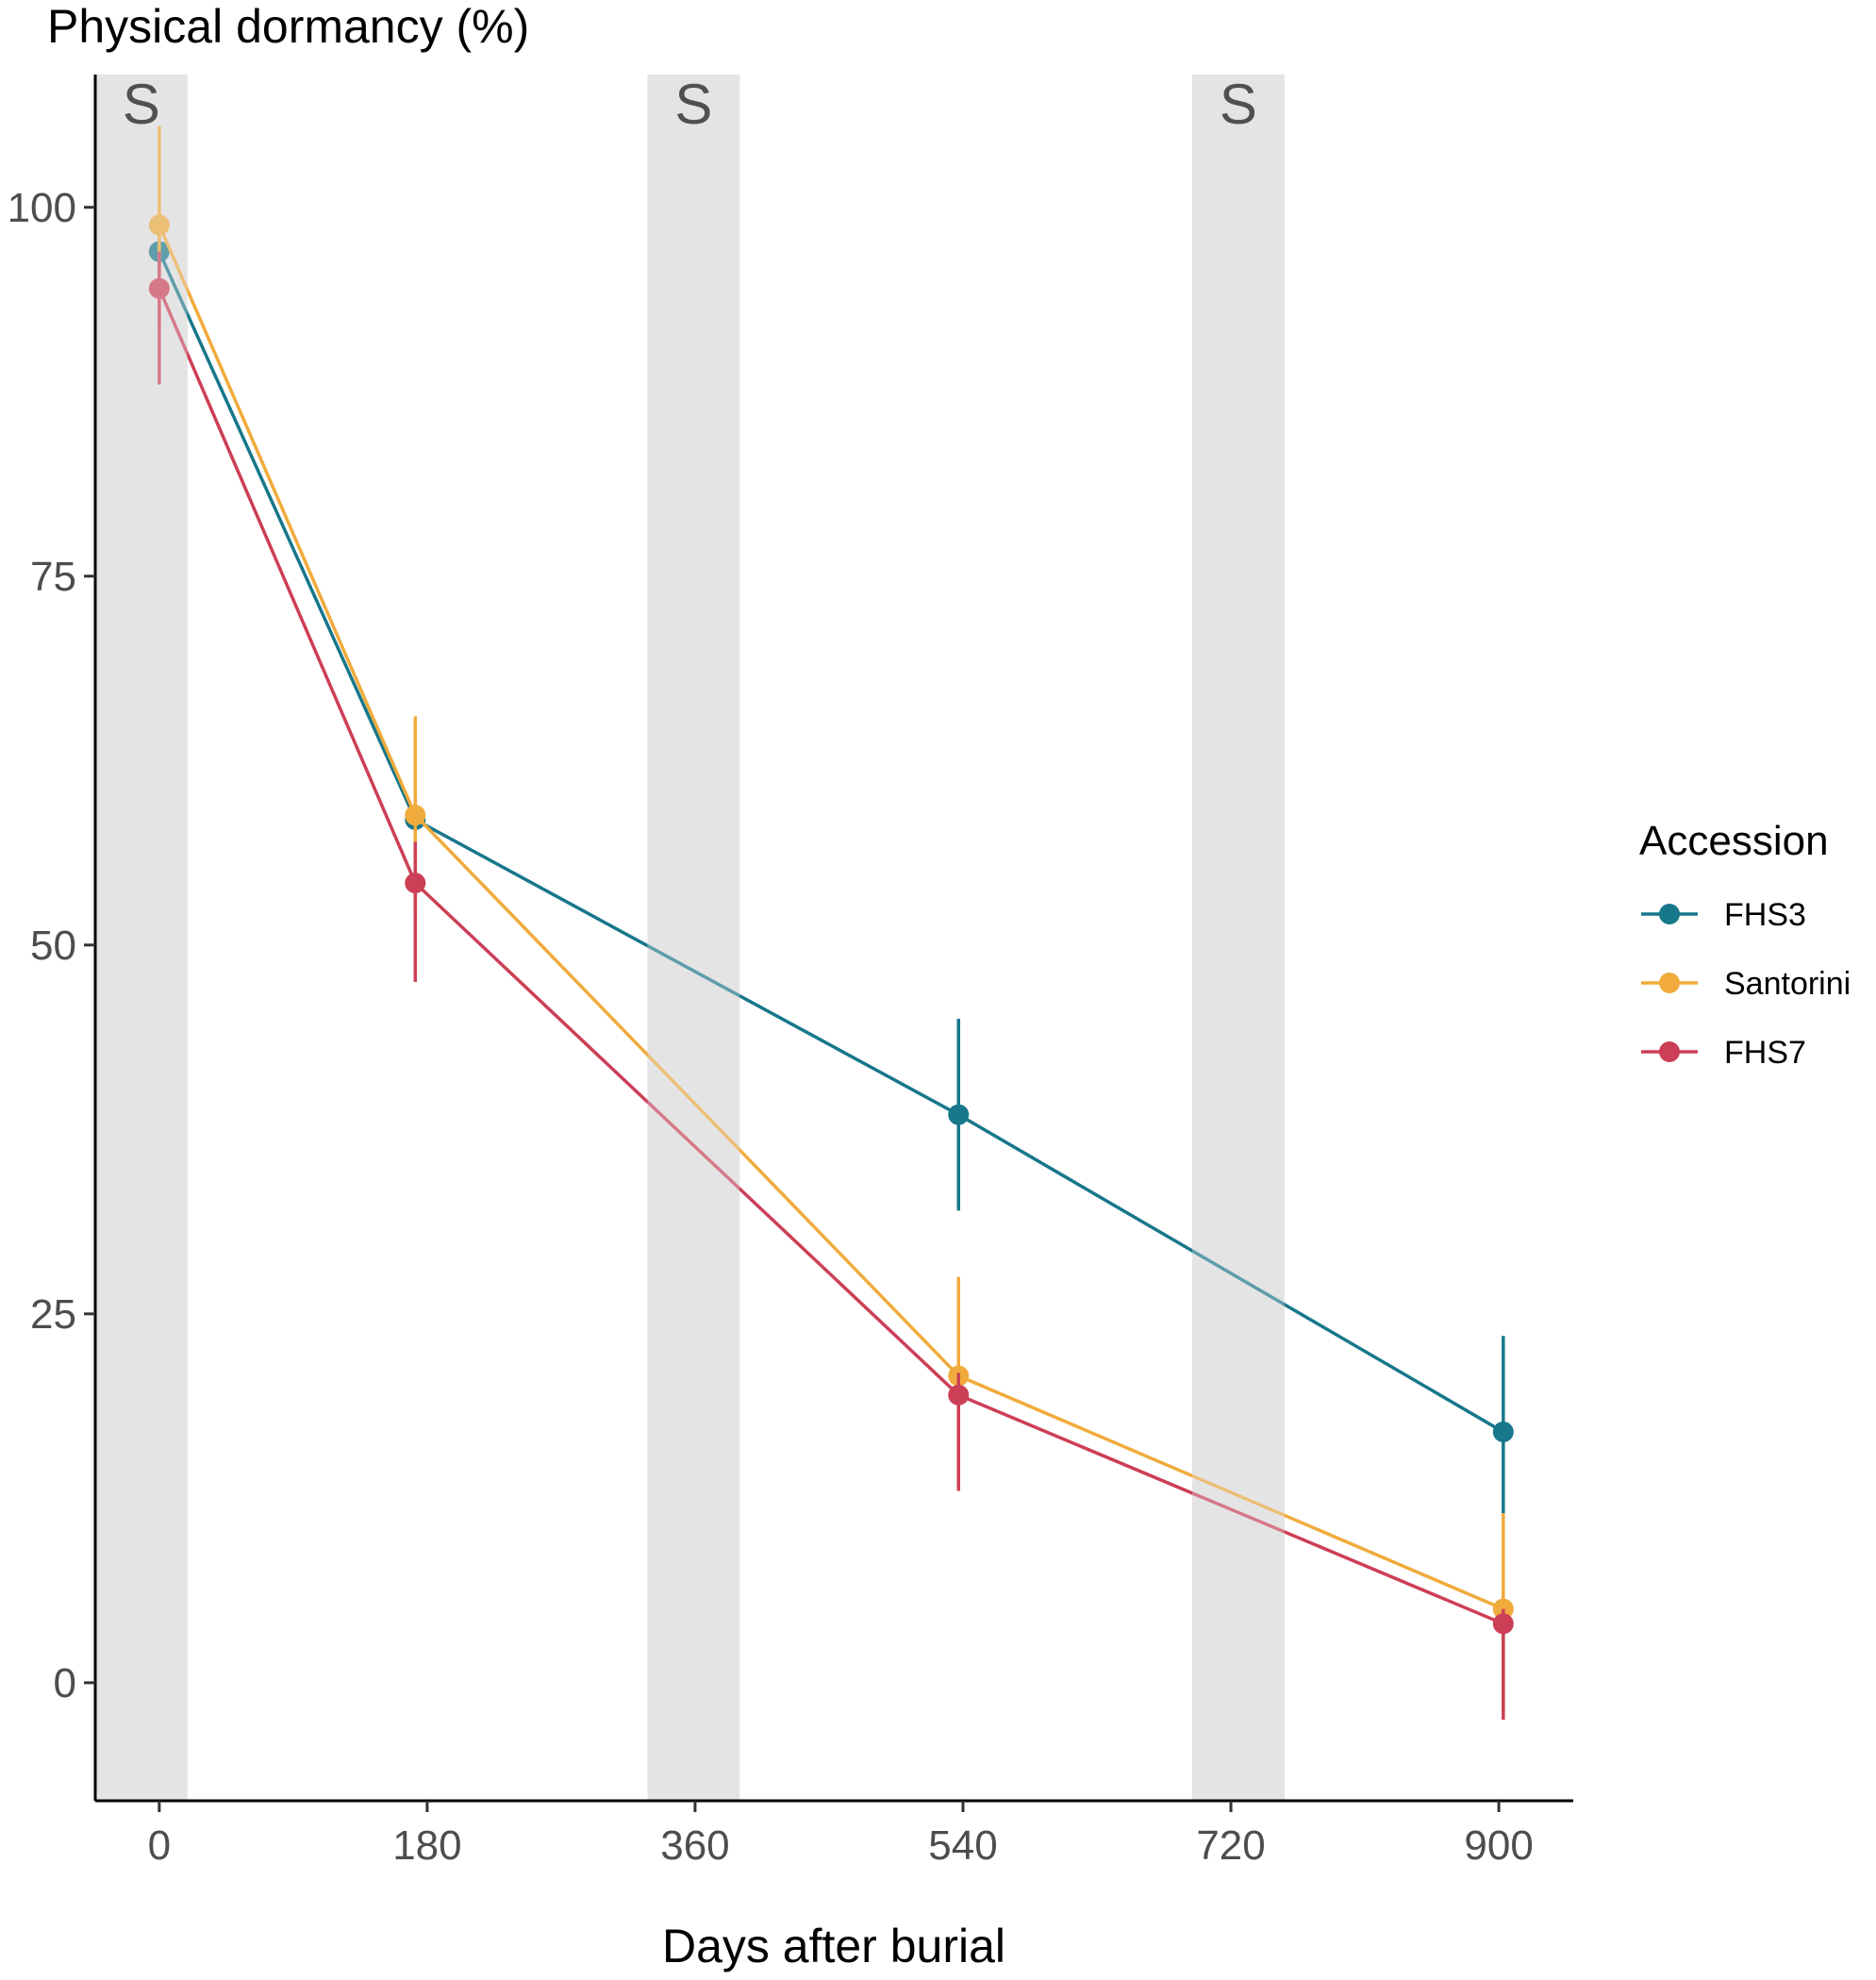 This screenshot has width=1876, height=1980. Describe the element at coordinates (962, 1846) in the screenshot. I see `x-tick-label: 540` at that location.